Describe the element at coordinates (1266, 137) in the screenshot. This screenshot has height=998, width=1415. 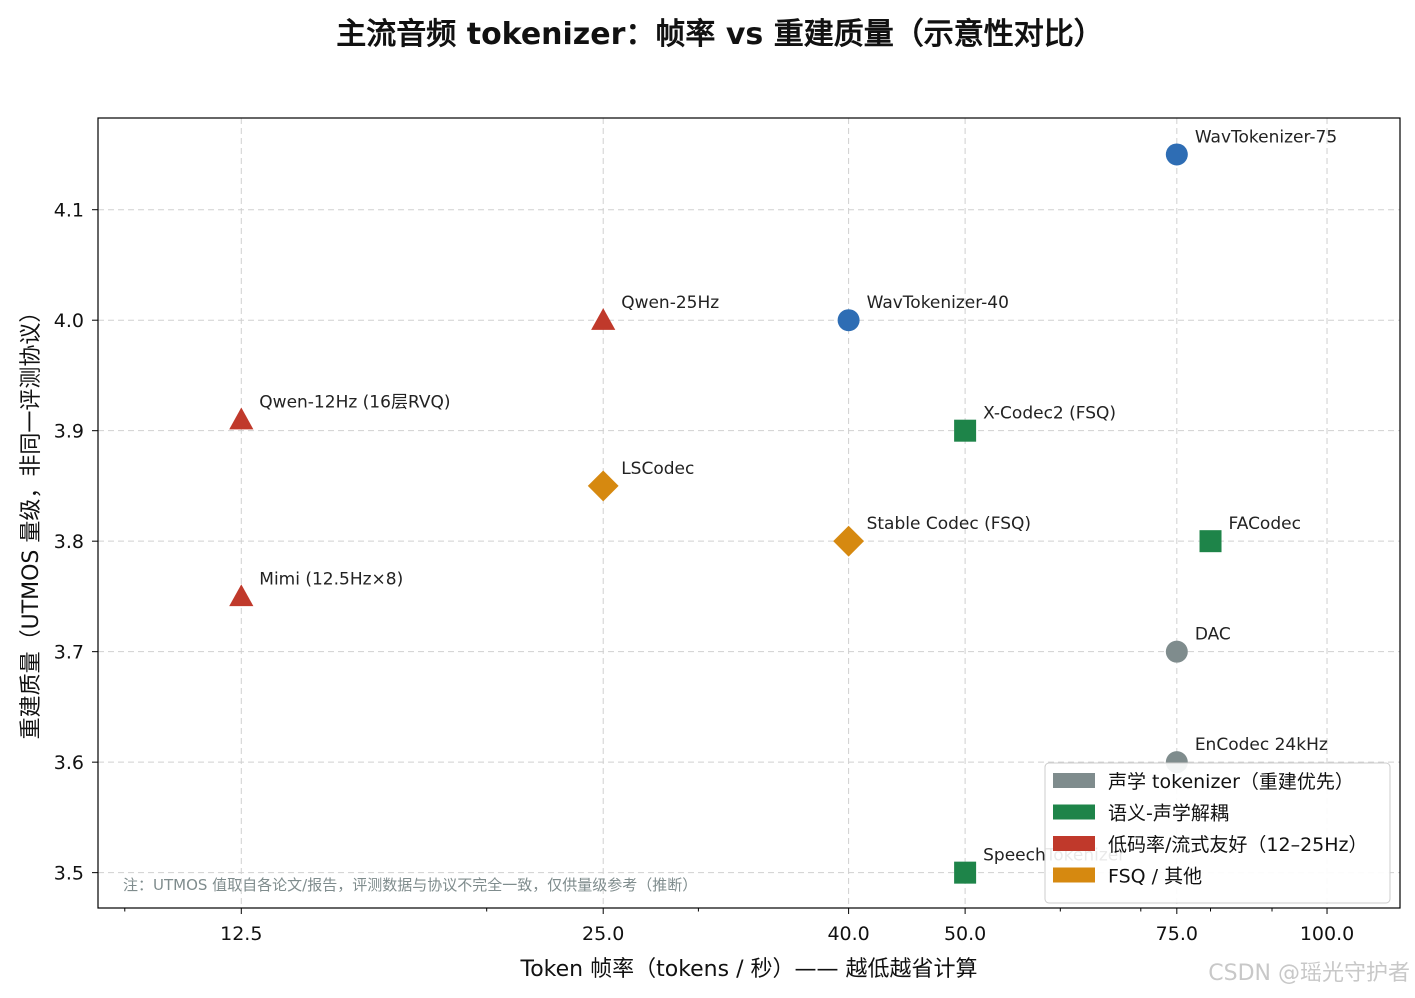
I see `data-point-label: WavTokenizer-75` at that location.